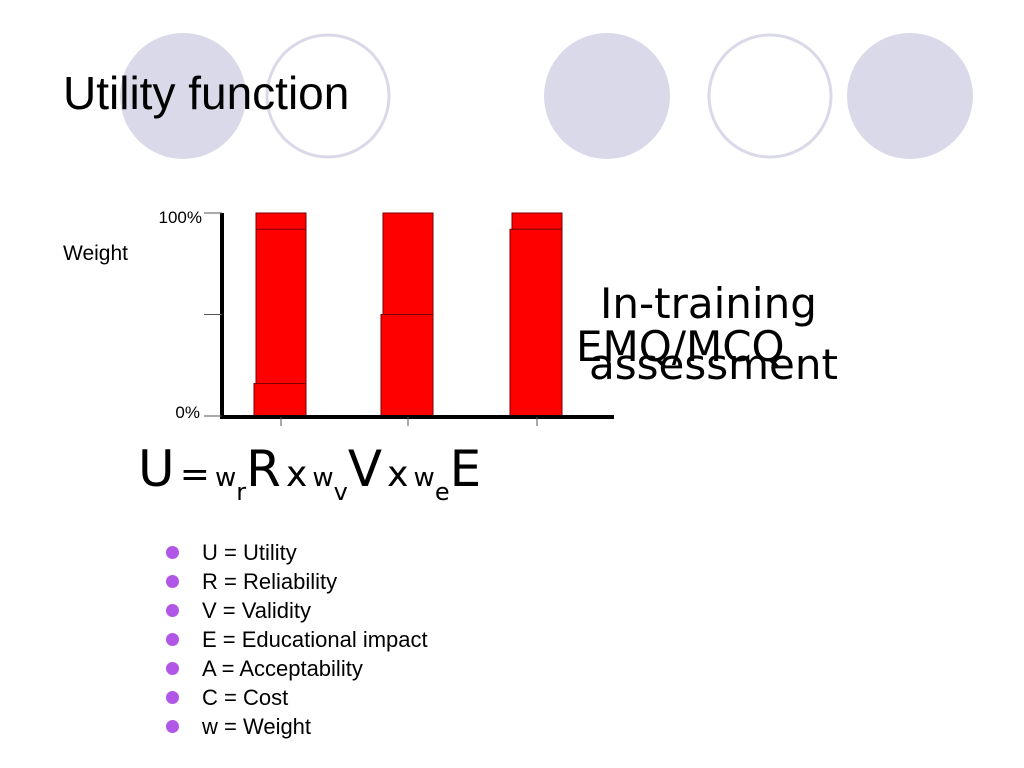 The image size is (1024, 768). I want to click on y-tick-label-100: 100%, so click(180, 217).